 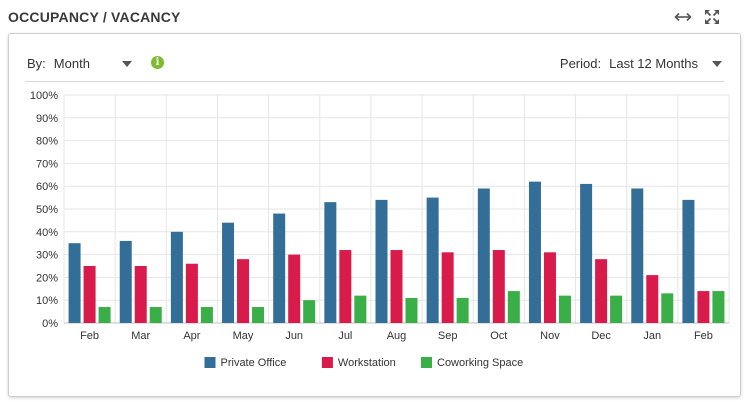 What do you see at coordinates (345, 336) in the screenshot?
I see `x-tick-label: Jul` at bounding box center [345, 336].